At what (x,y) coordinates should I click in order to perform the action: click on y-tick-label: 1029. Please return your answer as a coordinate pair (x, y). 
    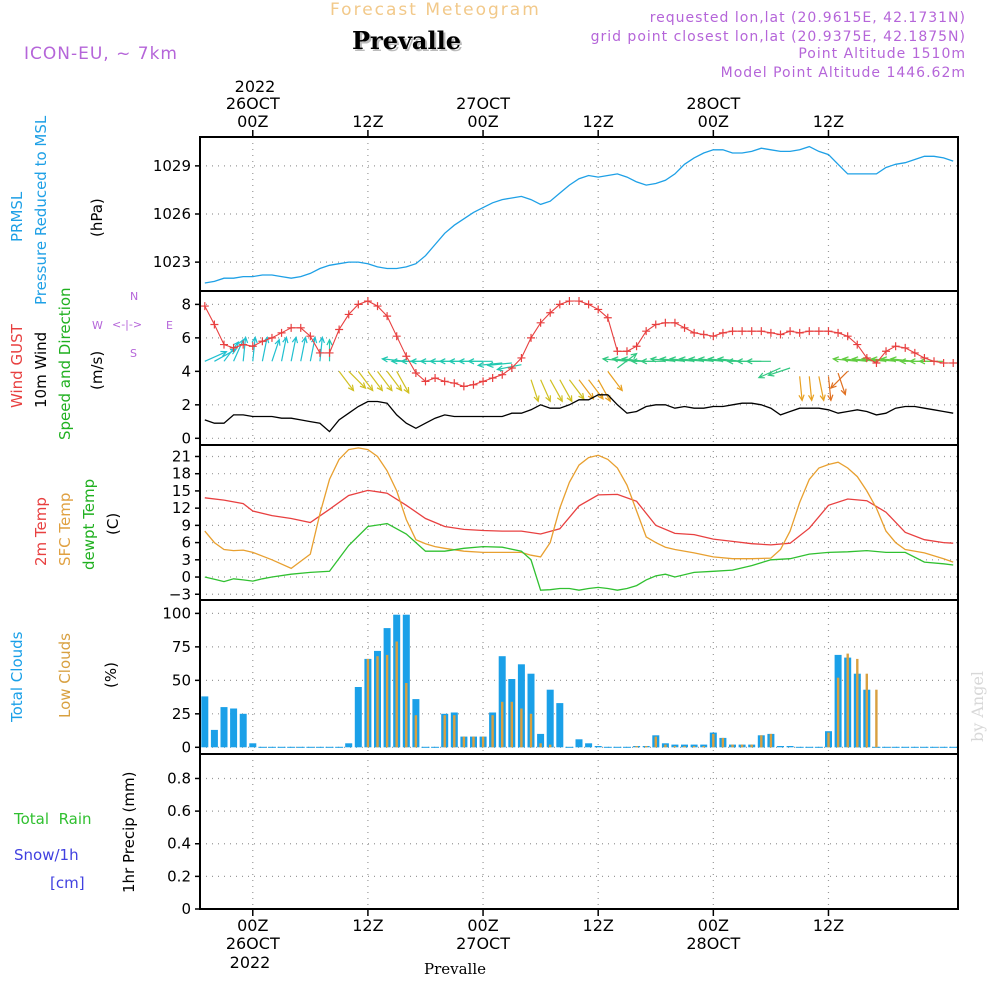
    Looking at the image, I should click on (172, 166).